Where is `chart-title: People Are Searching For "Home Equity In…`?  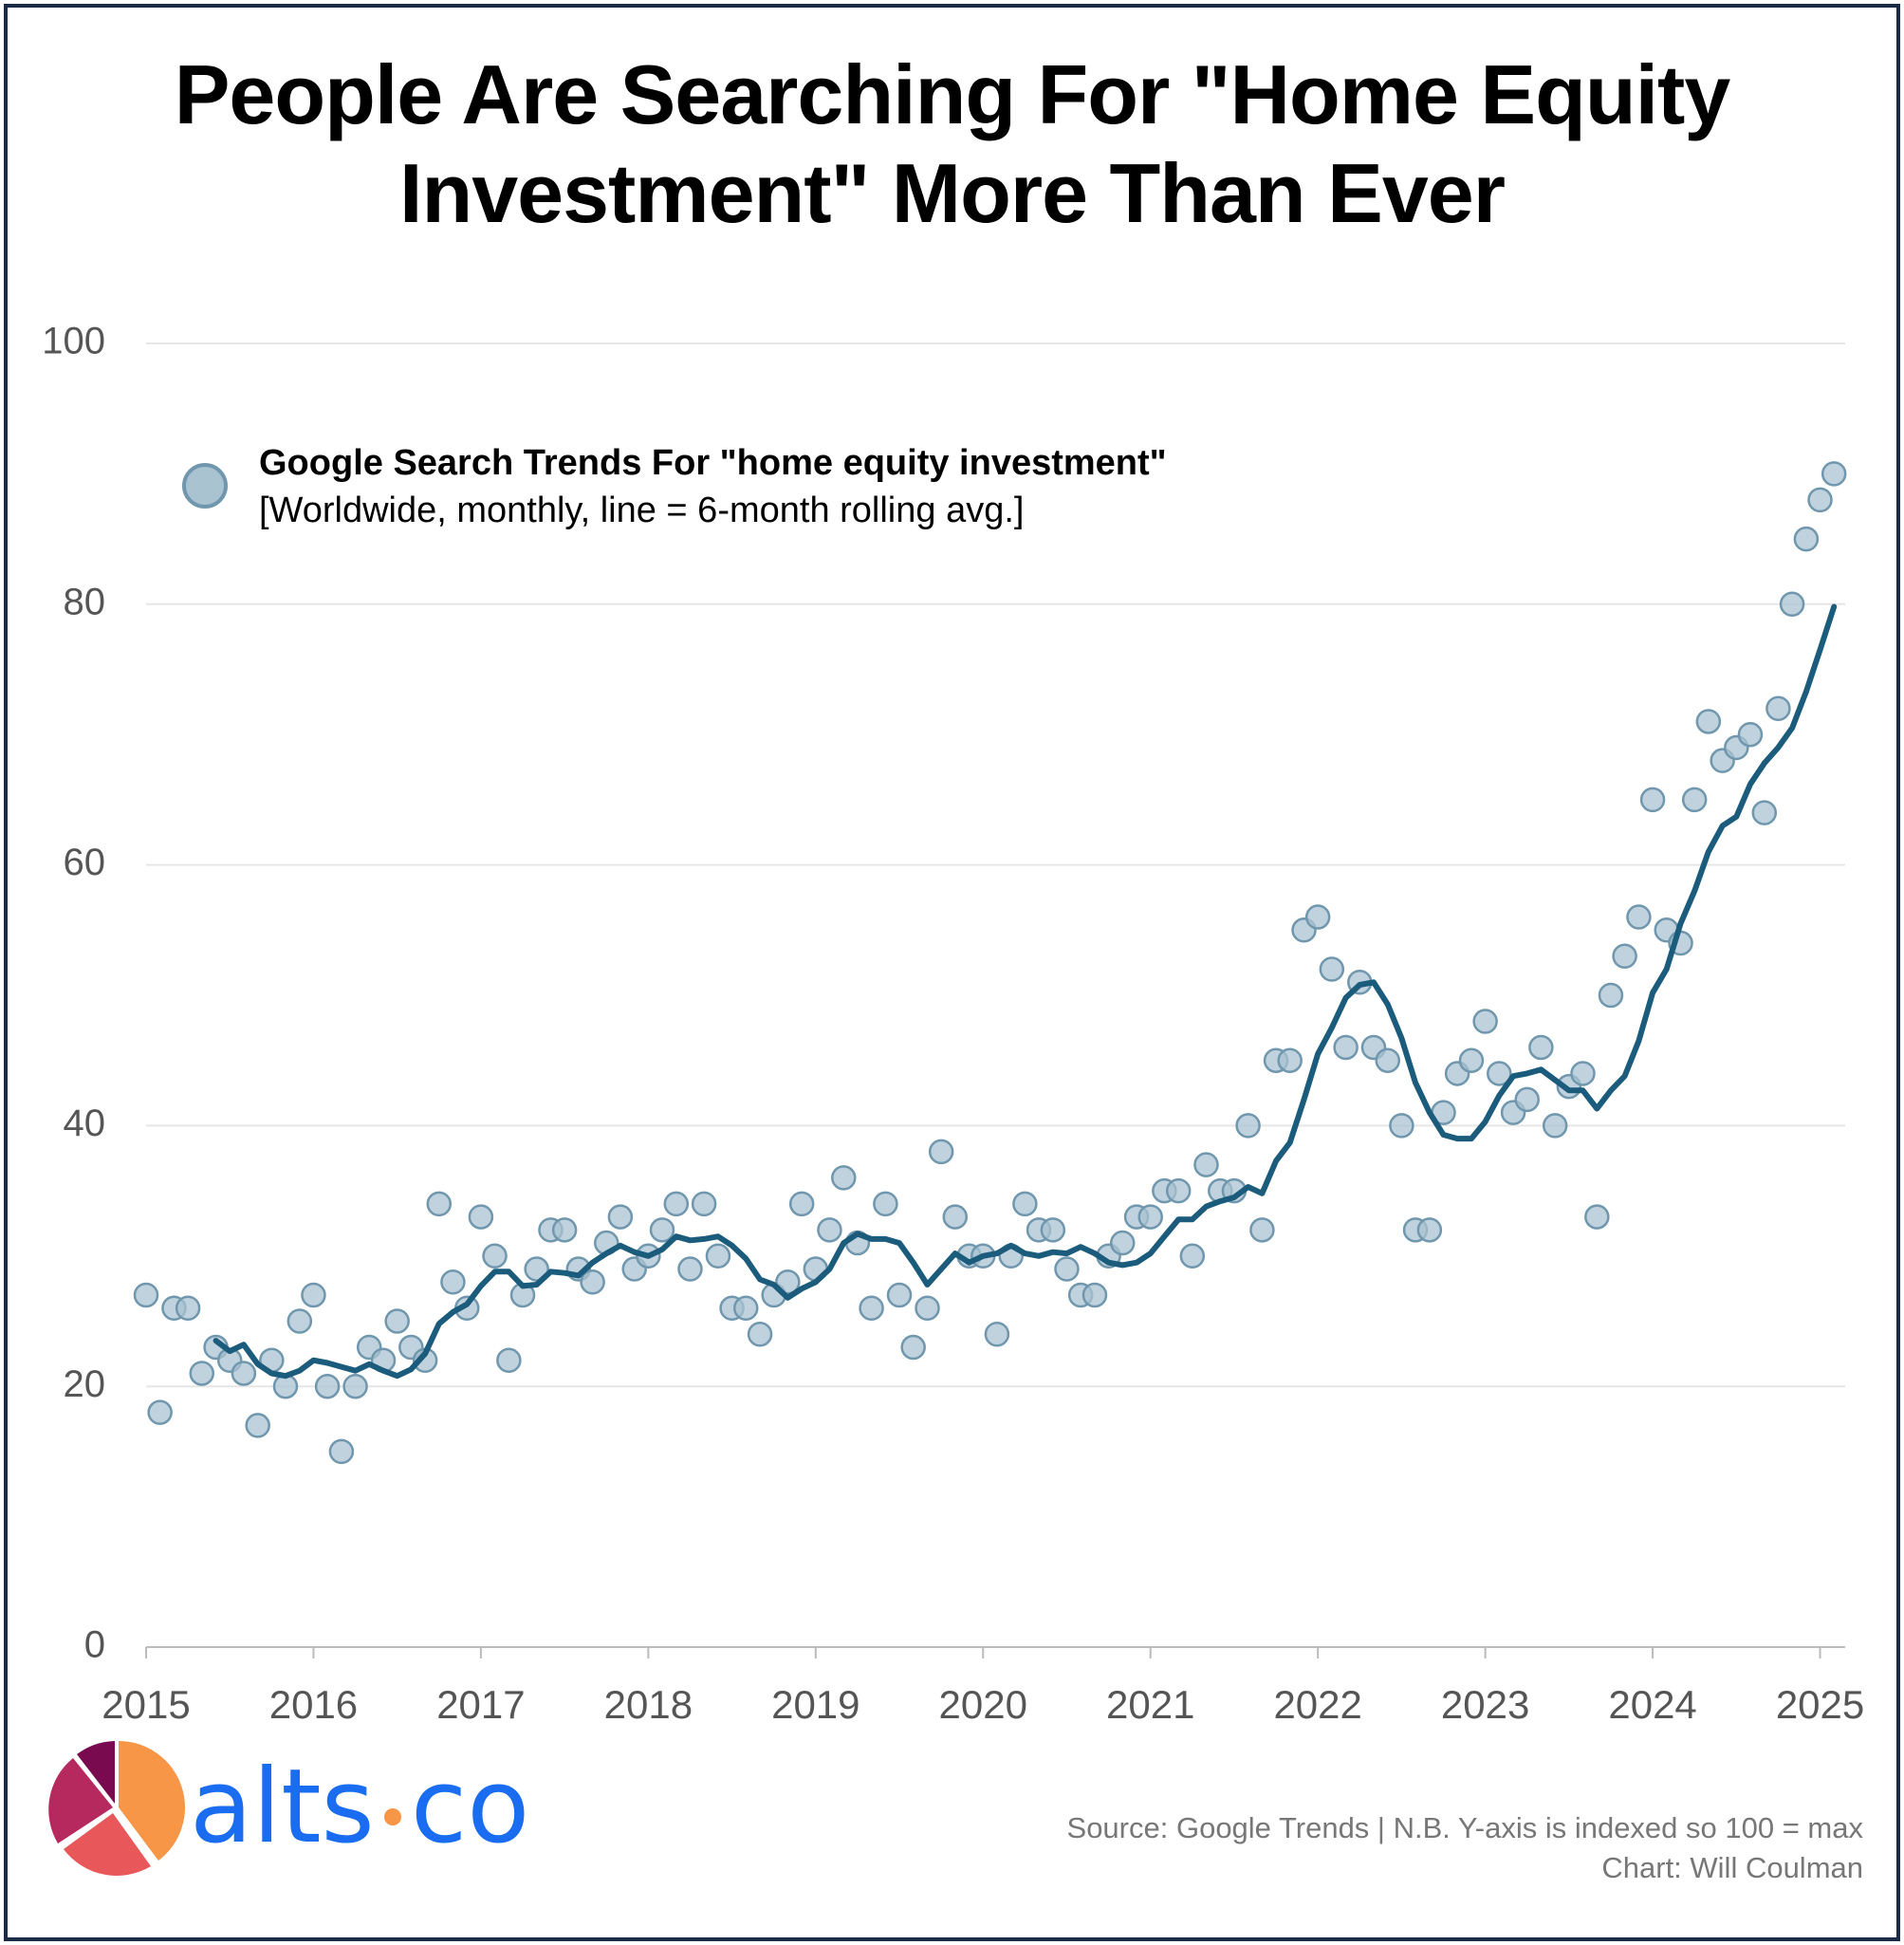
chart-title: People Are Searching For "Home Equity In… is located at coordinates (952, 143).